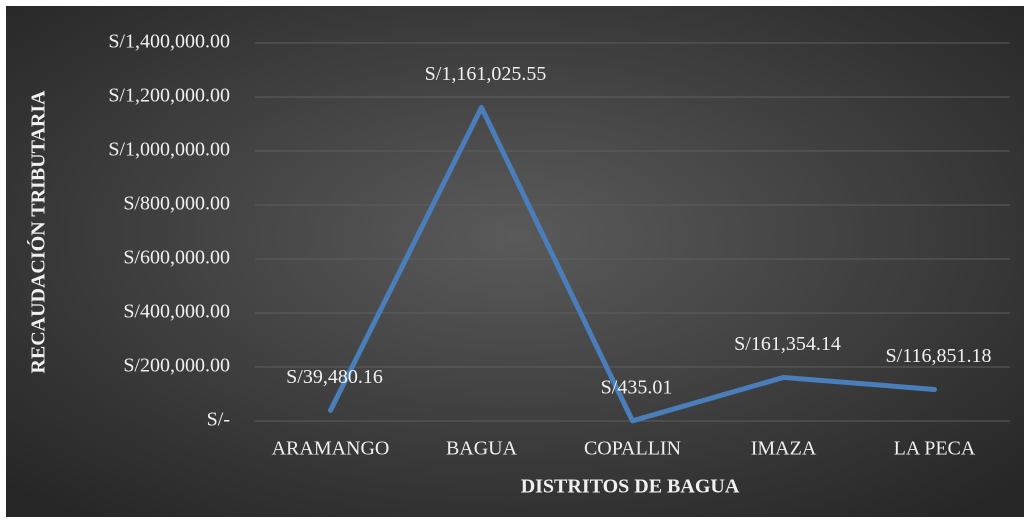  I want to click on y-tick-label: S/200,000.00, so click(176, 366).